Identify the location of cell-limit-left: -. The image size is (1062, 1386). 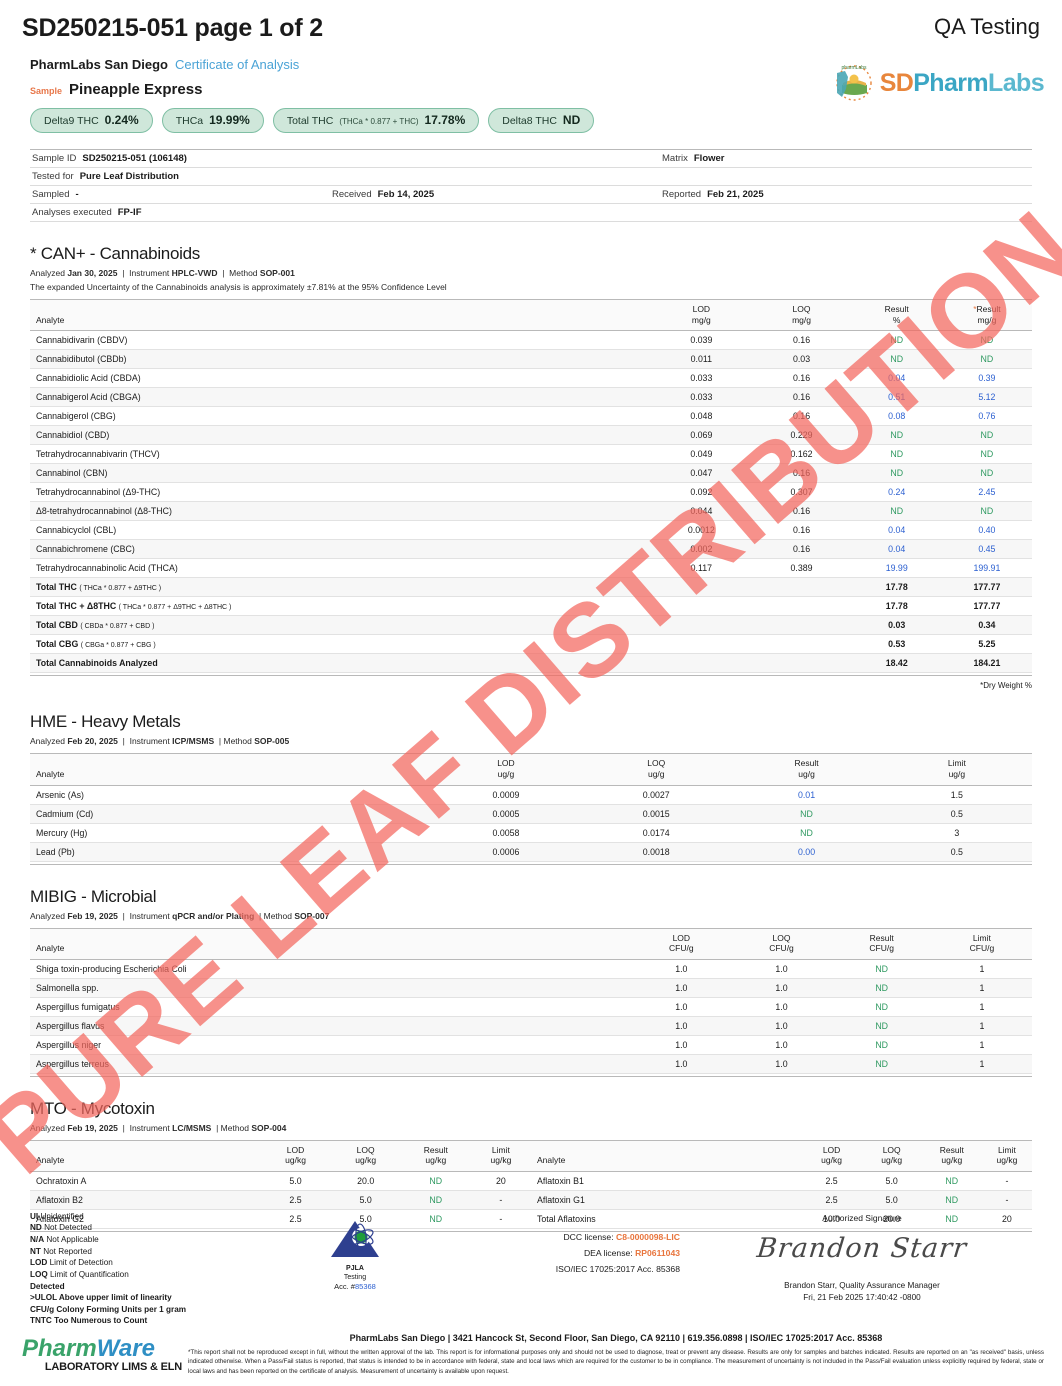
(500, 1200).